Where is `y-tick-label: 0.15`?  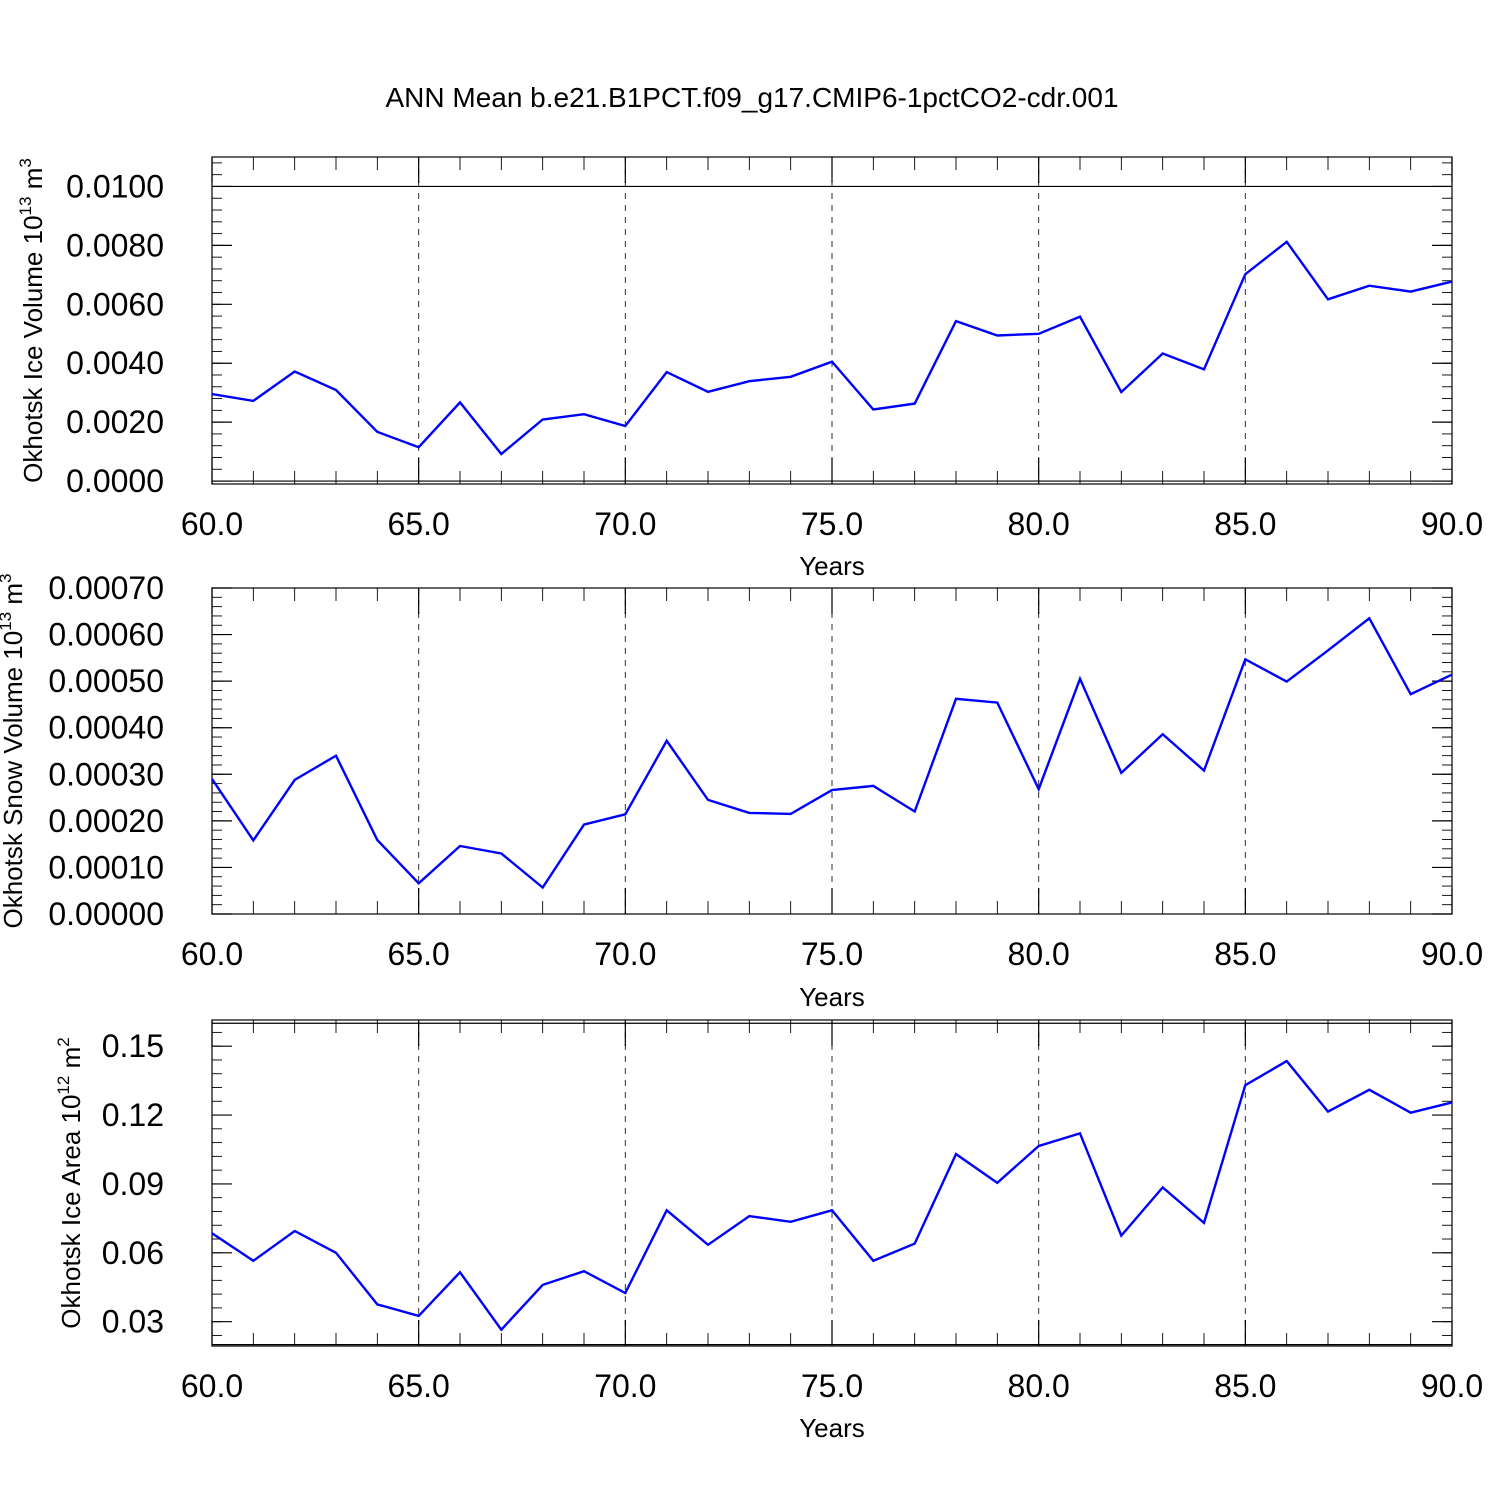 y-tick-label: 0.15 is located at coordinates (133, 1046).